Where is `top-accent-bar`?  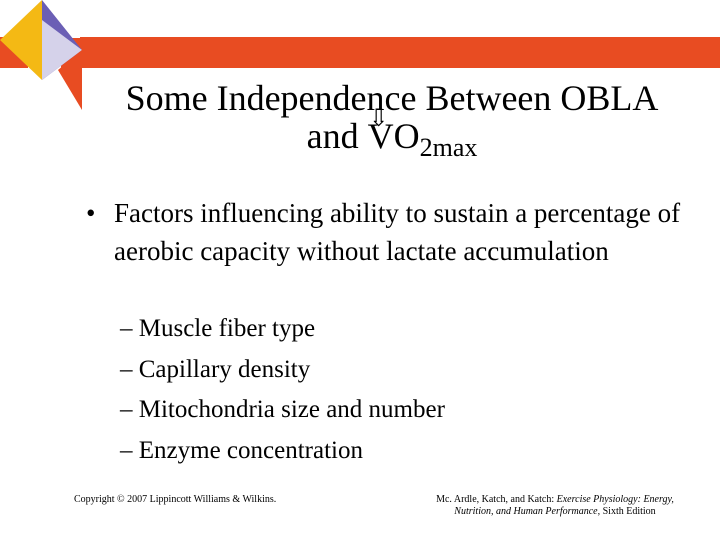
top-accent-bar is located at coordinates (360, 52).